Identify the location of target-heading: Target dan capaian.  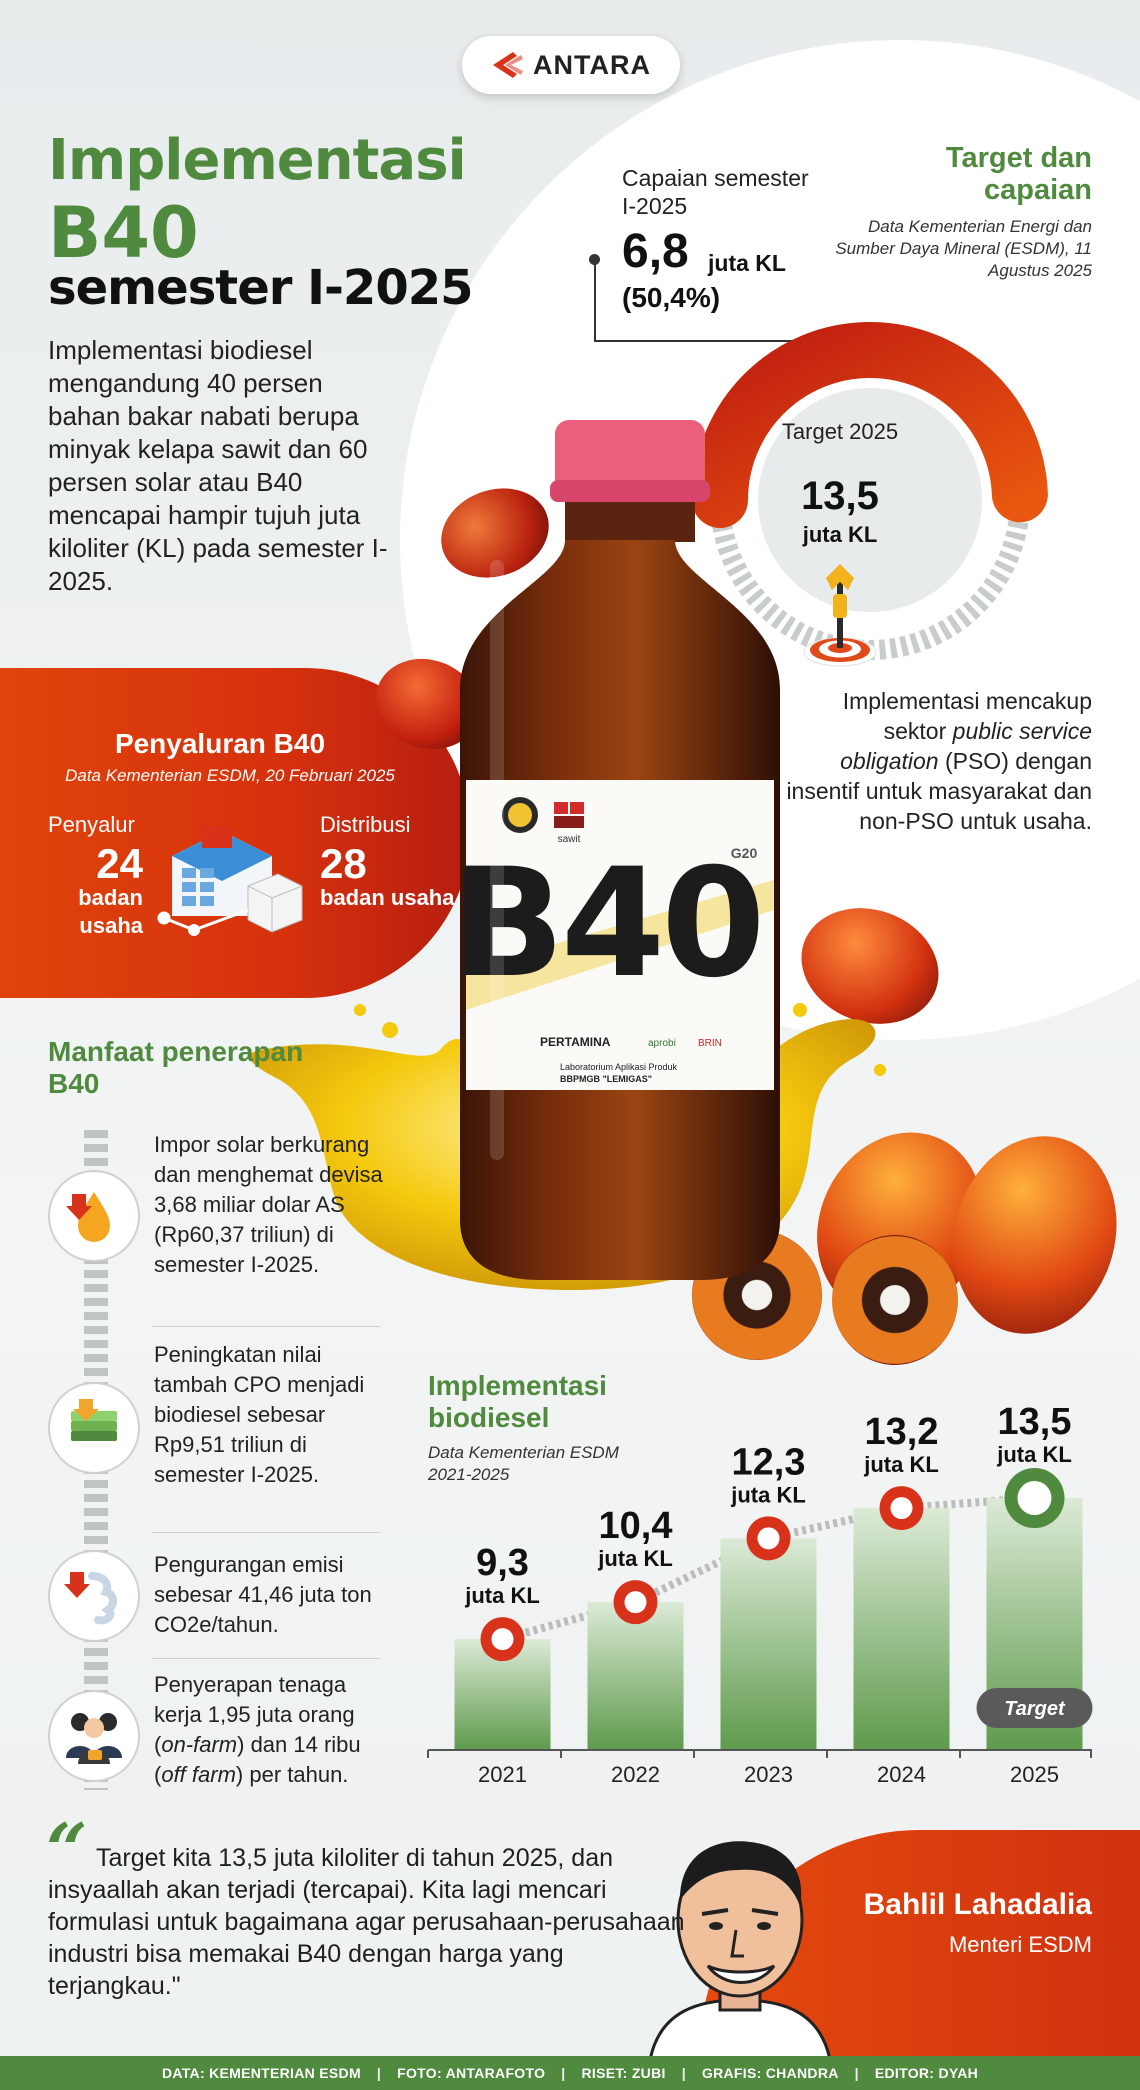
(1018, 174).